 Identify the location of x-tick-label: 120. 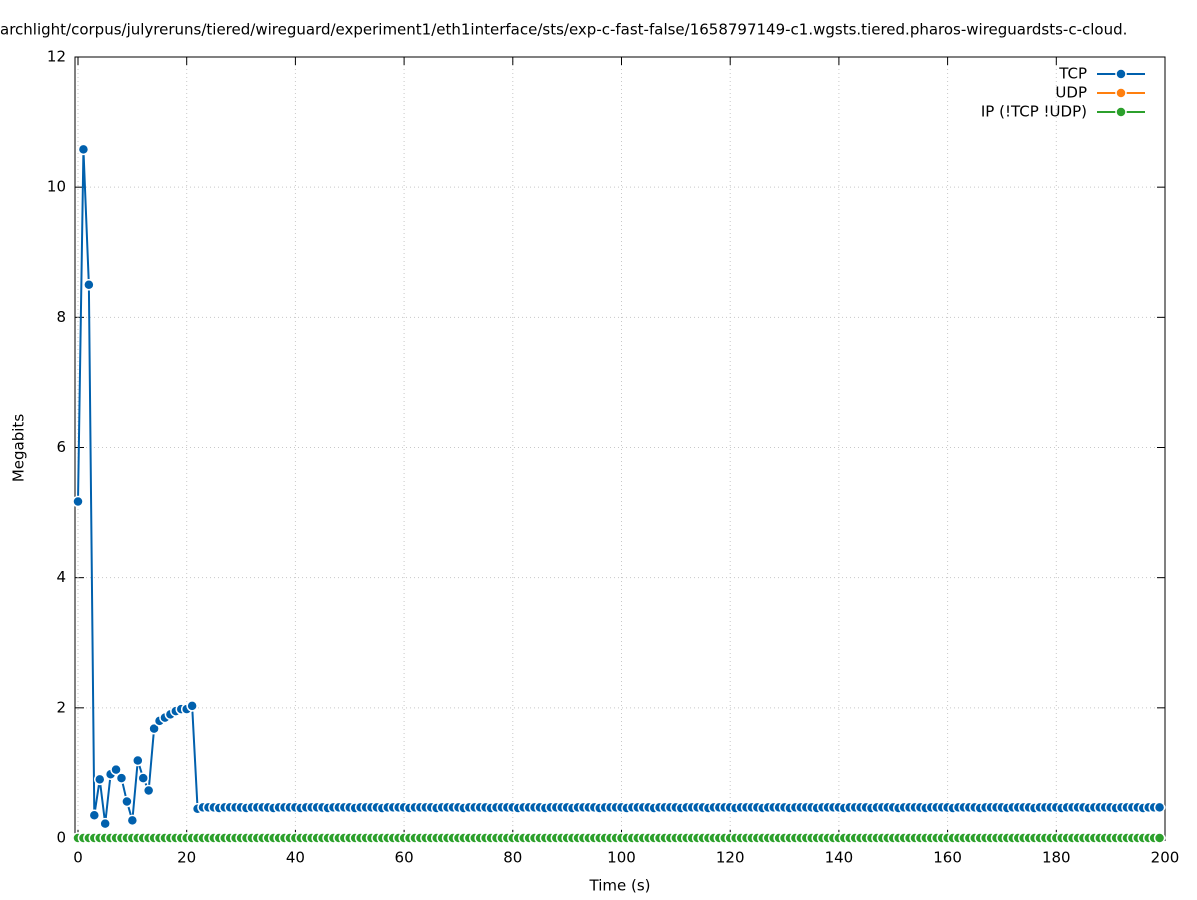
(730, 858).